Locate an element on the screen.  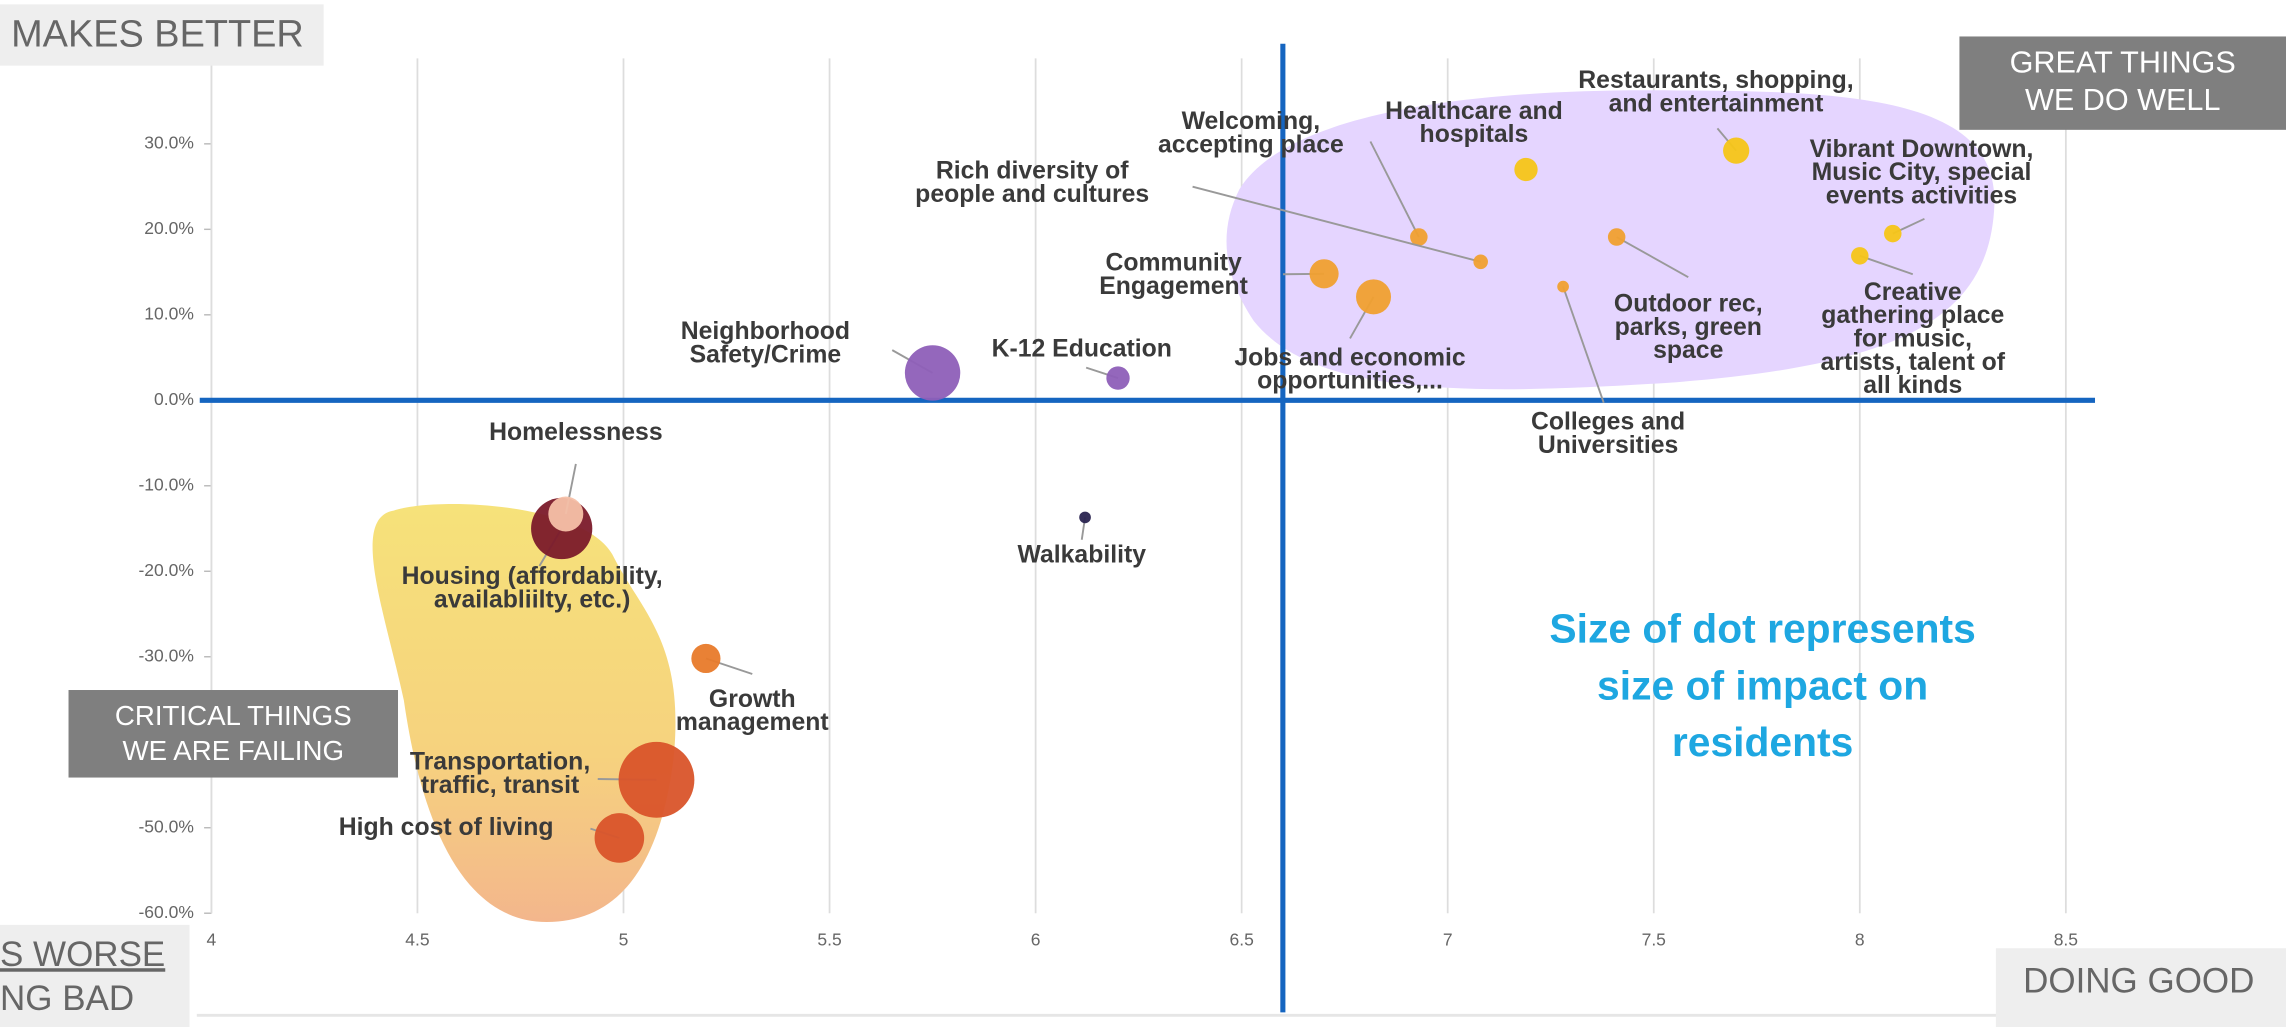
y-tick-label: -30.0% is located at coordinates (165, 655).